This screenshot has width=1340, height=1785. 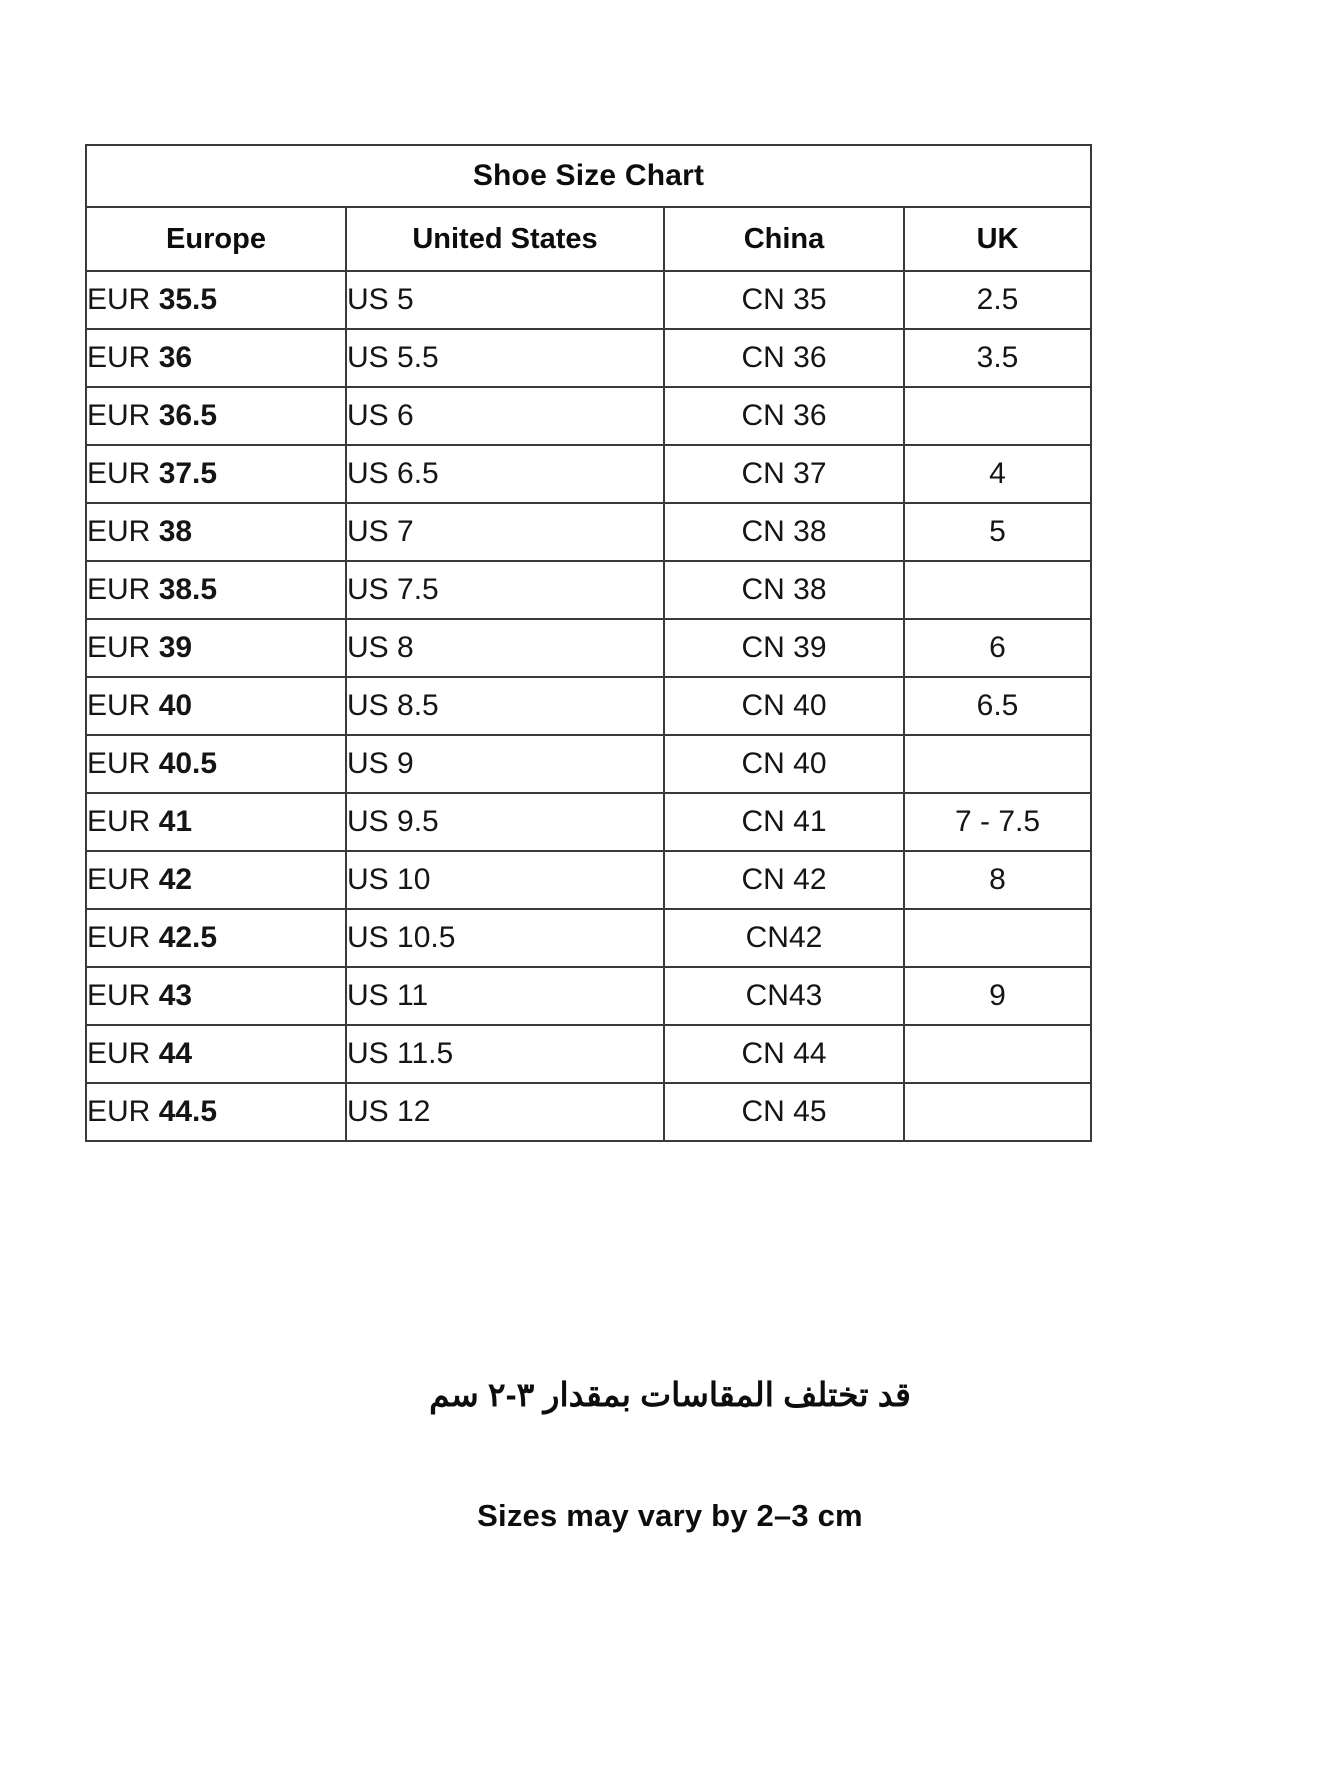 I want to click on cell-europe: EUR 44.5, so click(x=216, y=1112).